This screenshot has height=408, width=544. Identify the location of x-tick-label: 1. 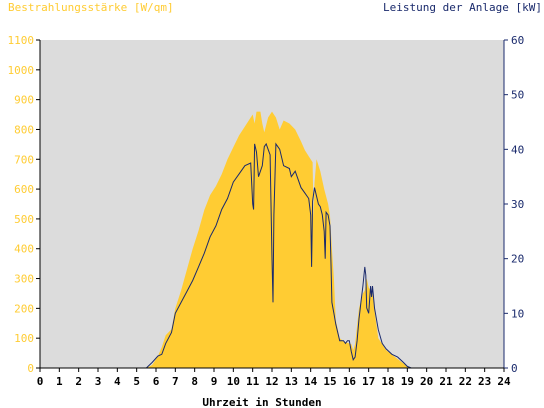
(59, 381).